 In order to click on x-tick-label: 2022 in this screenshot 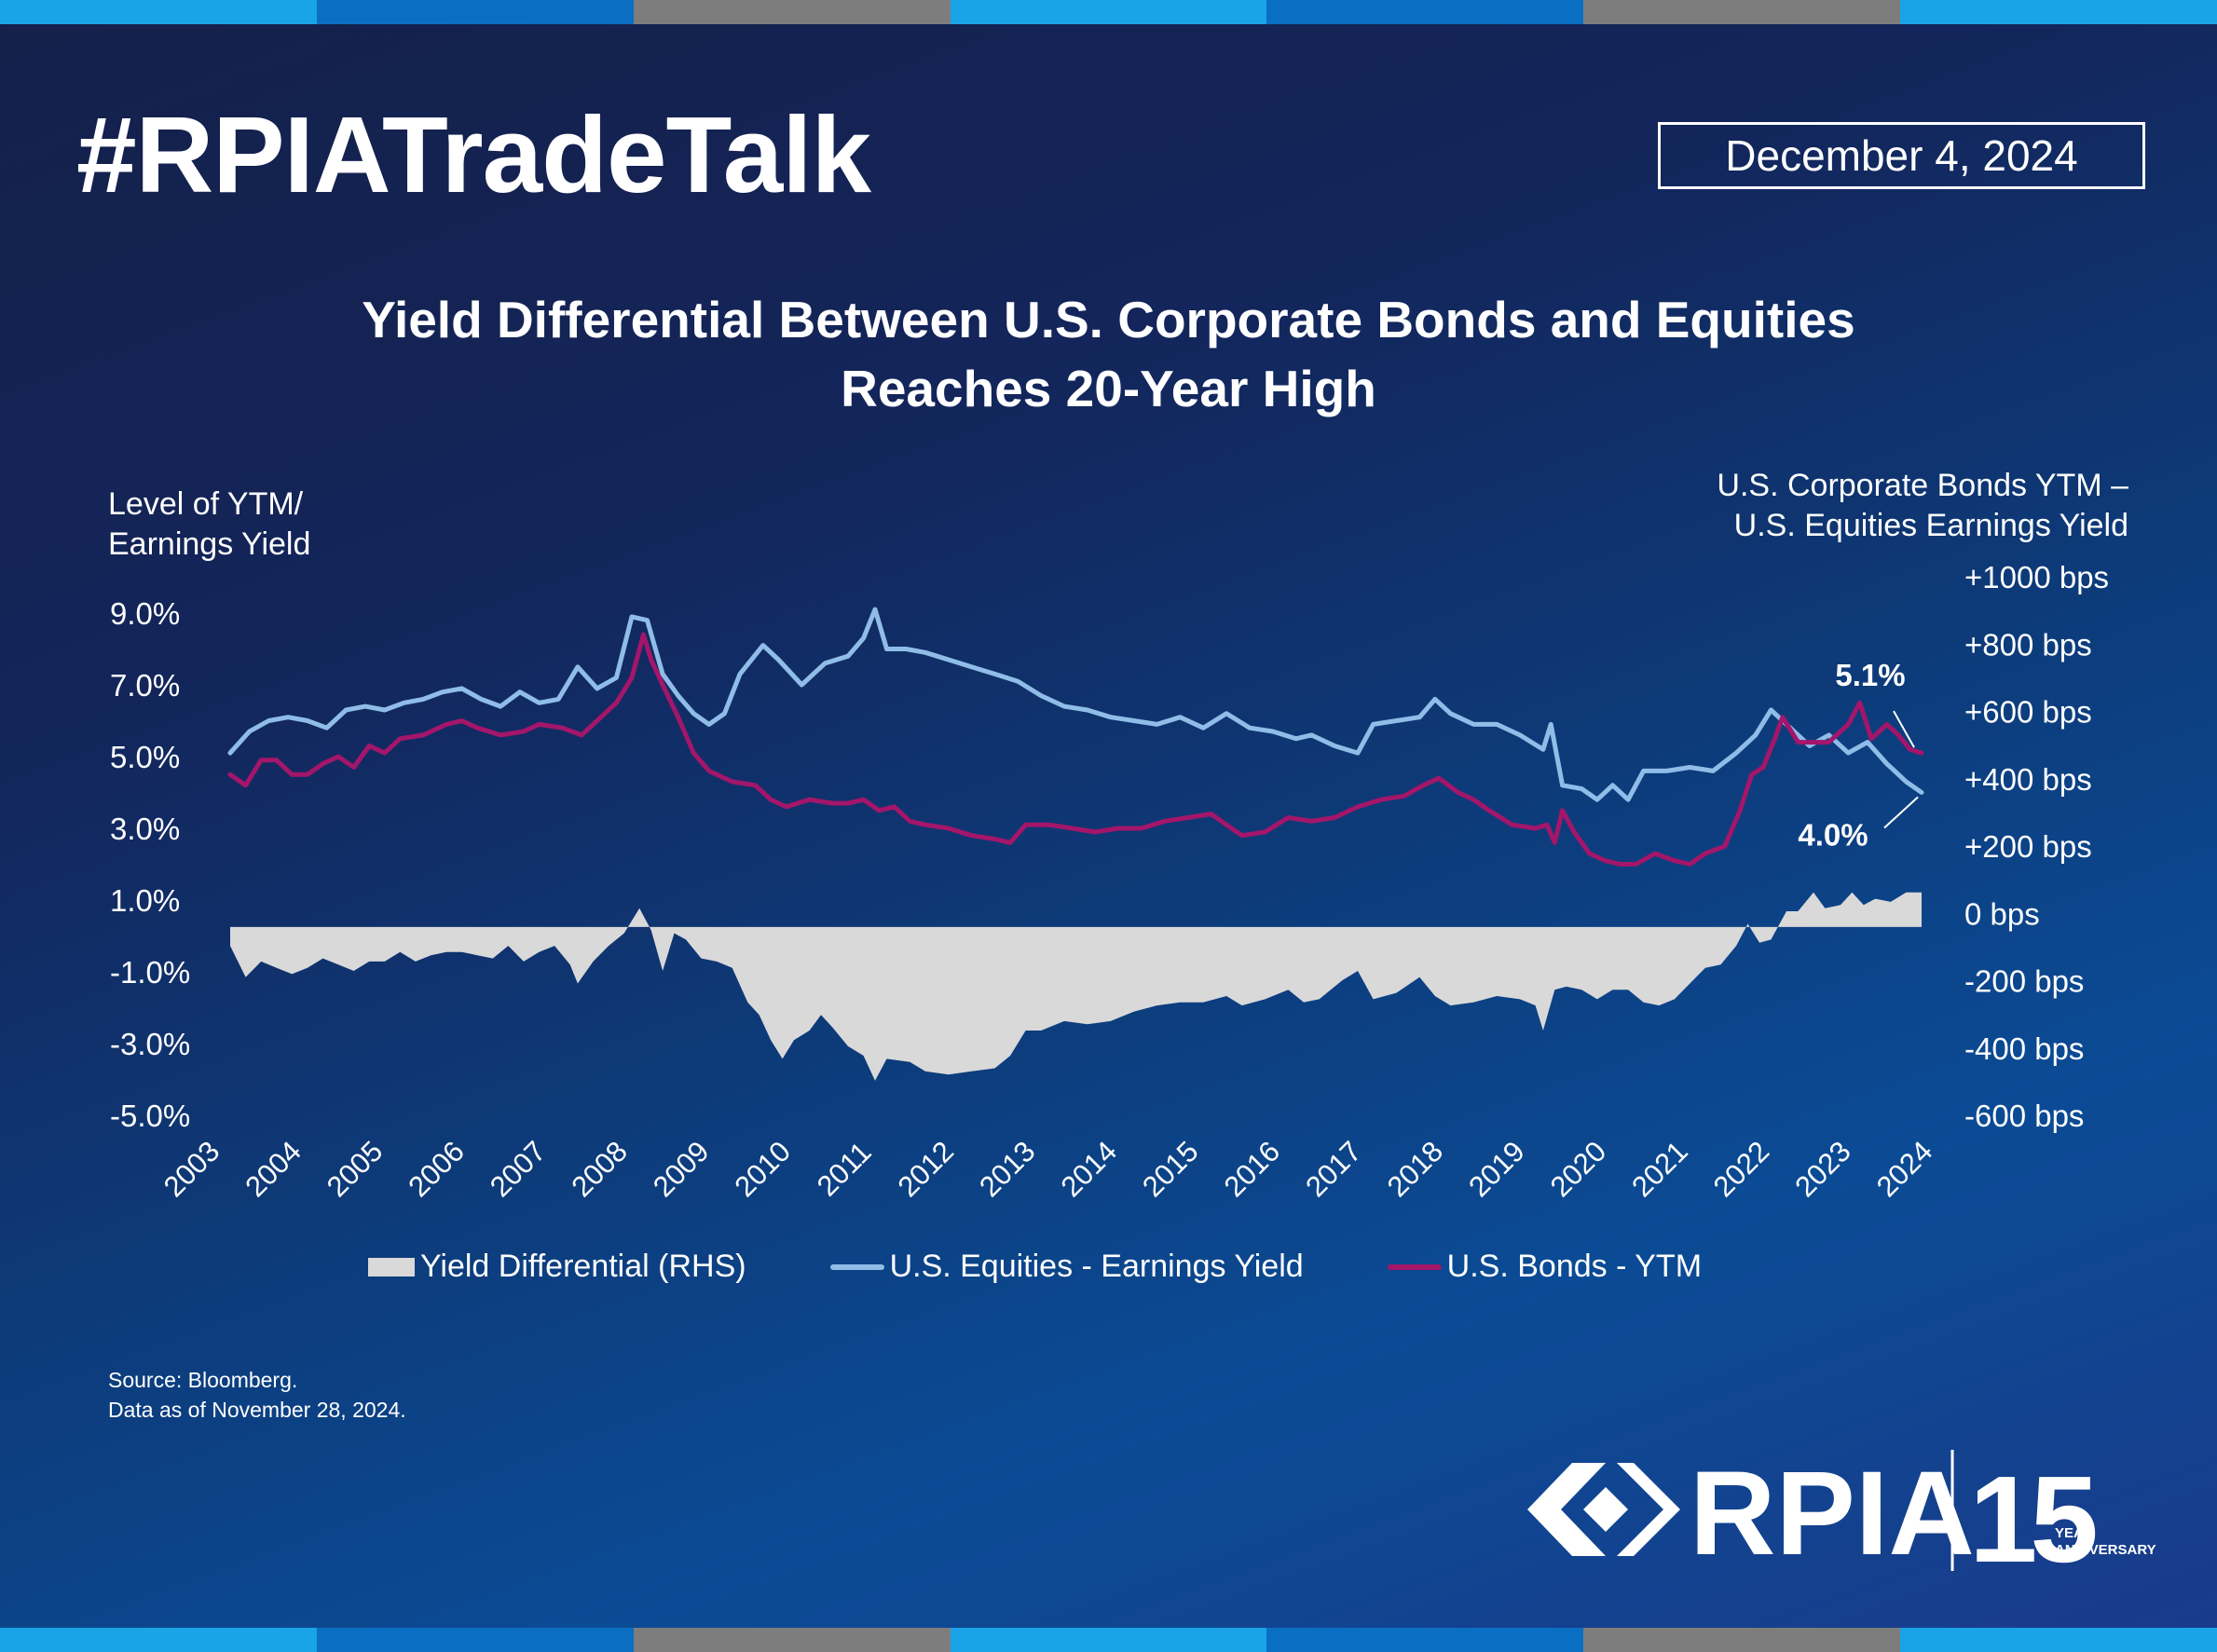, I will do `click(1741, 1169)`.